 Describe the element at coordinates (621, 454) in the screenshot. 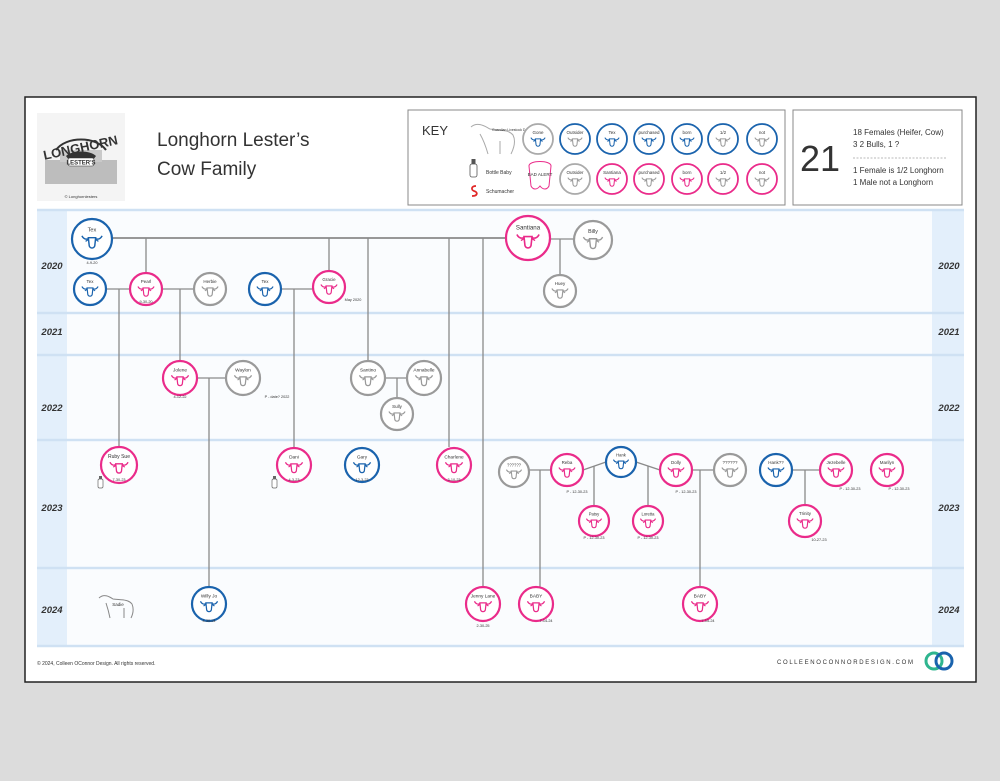

I see `node-name: Hank` at that location.